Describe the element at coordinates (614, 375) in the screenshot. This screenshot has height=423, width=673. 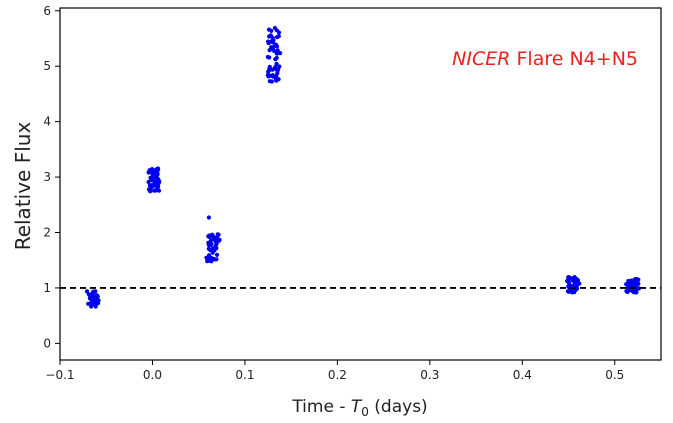
I see `x-tick-label: 0.5` at that location.